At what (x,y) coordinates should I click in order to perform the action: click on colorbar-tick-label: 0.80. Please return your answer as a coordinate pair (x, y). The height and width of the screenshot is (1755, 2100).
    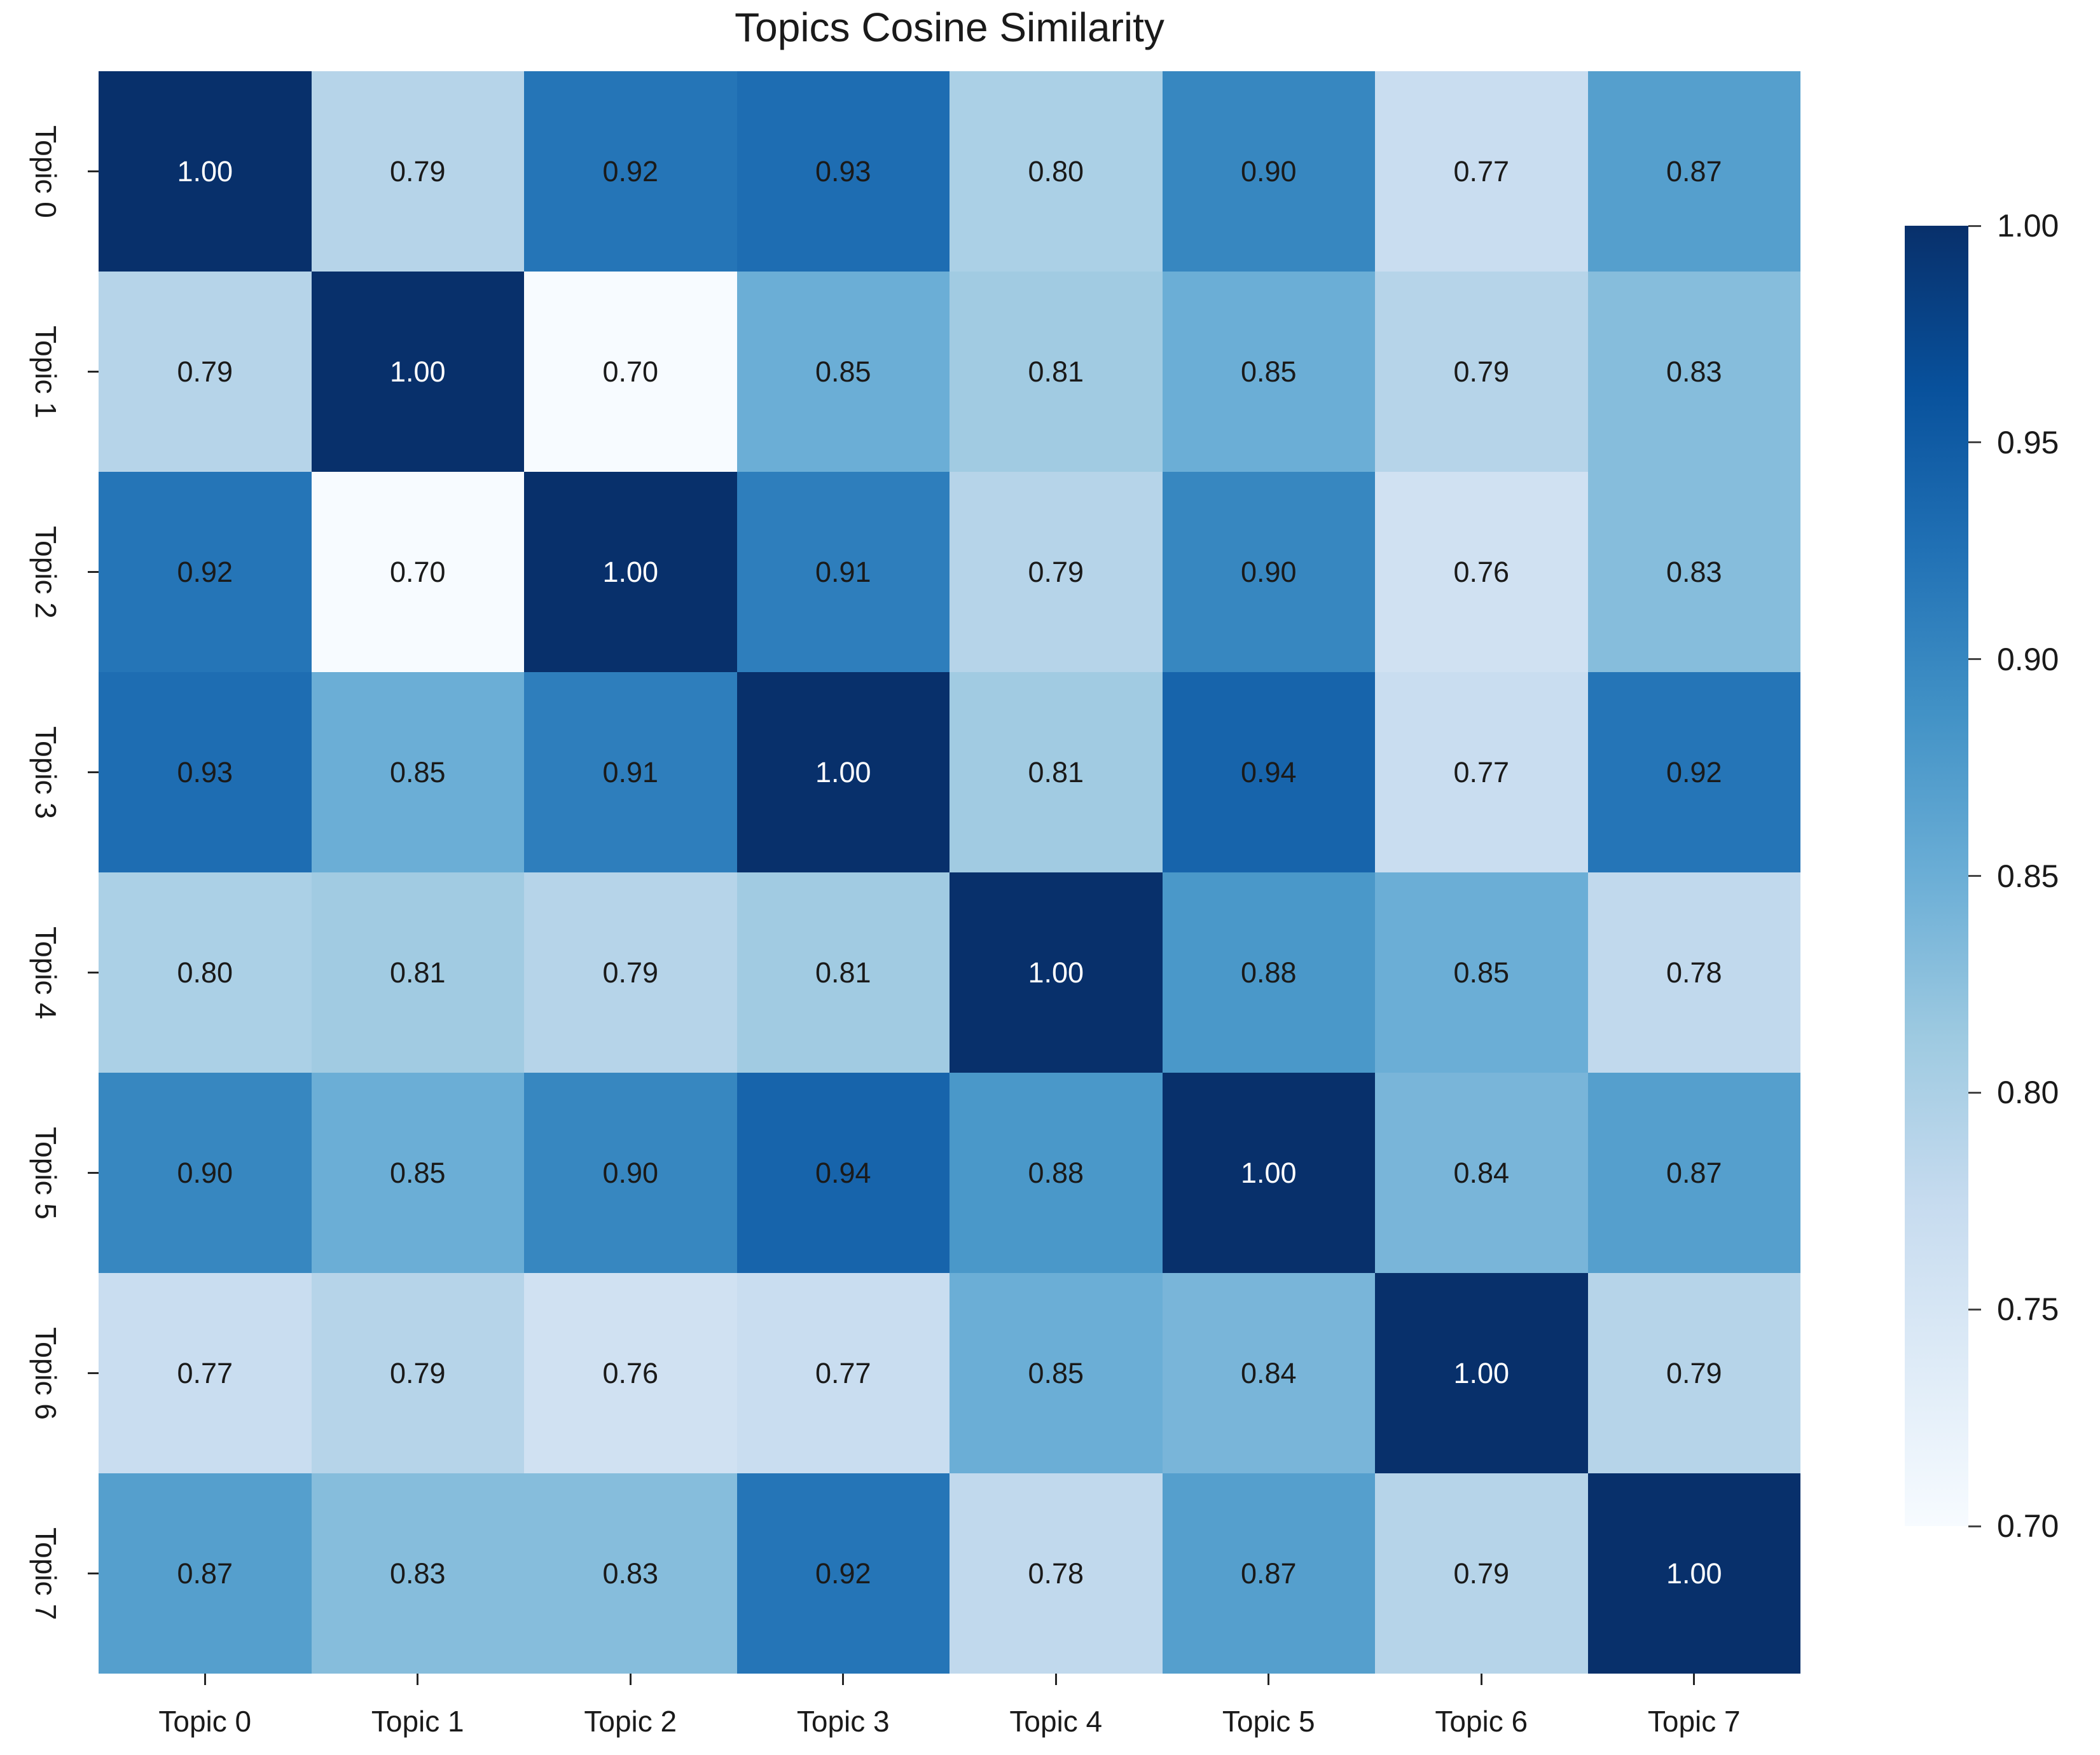
    Looking at the image, I should click on (2028, 1093).